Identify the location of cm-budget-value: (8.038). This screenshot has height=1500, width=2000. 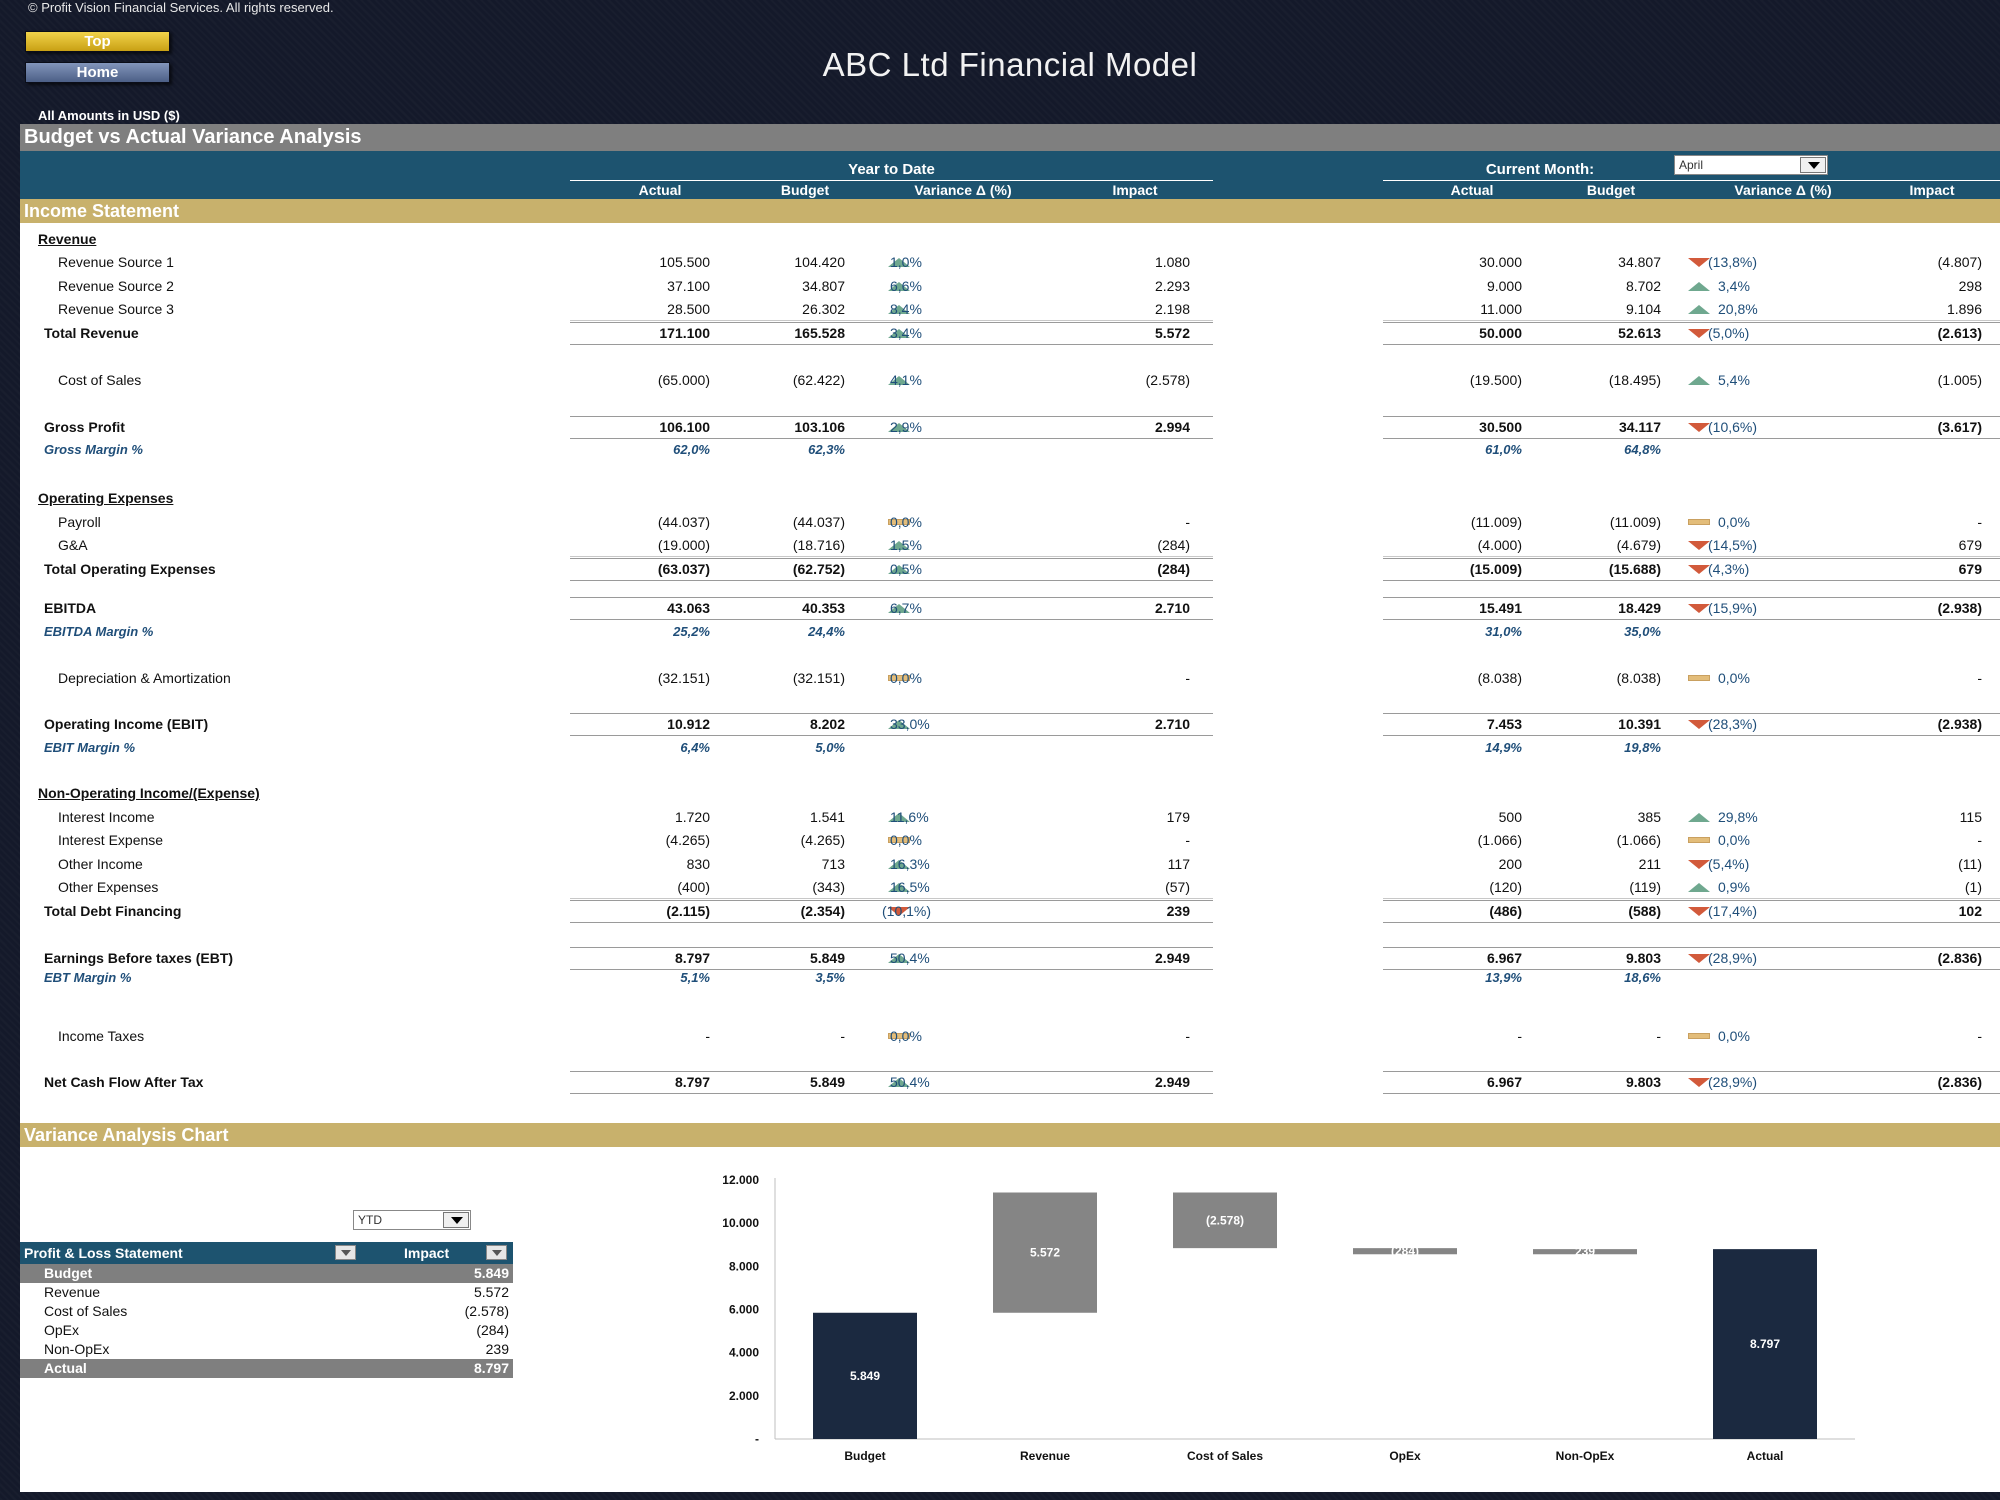
(1638, 678).